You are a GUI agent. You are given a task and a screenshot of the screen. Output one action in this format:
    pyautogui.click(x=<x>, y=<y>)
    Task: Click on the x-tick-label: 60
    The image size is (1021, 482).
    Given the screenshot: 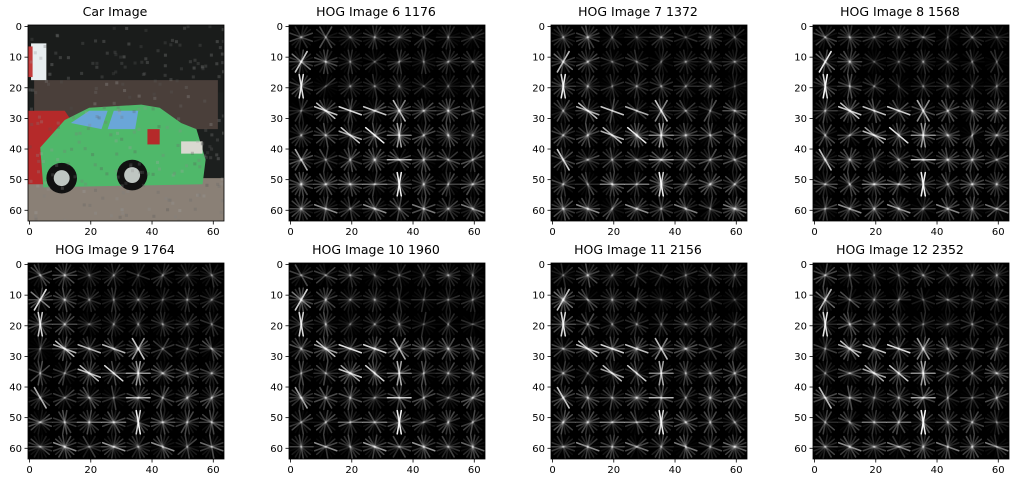 What is the action you would take?
    pyautogui.click(x=736, y=470)
    